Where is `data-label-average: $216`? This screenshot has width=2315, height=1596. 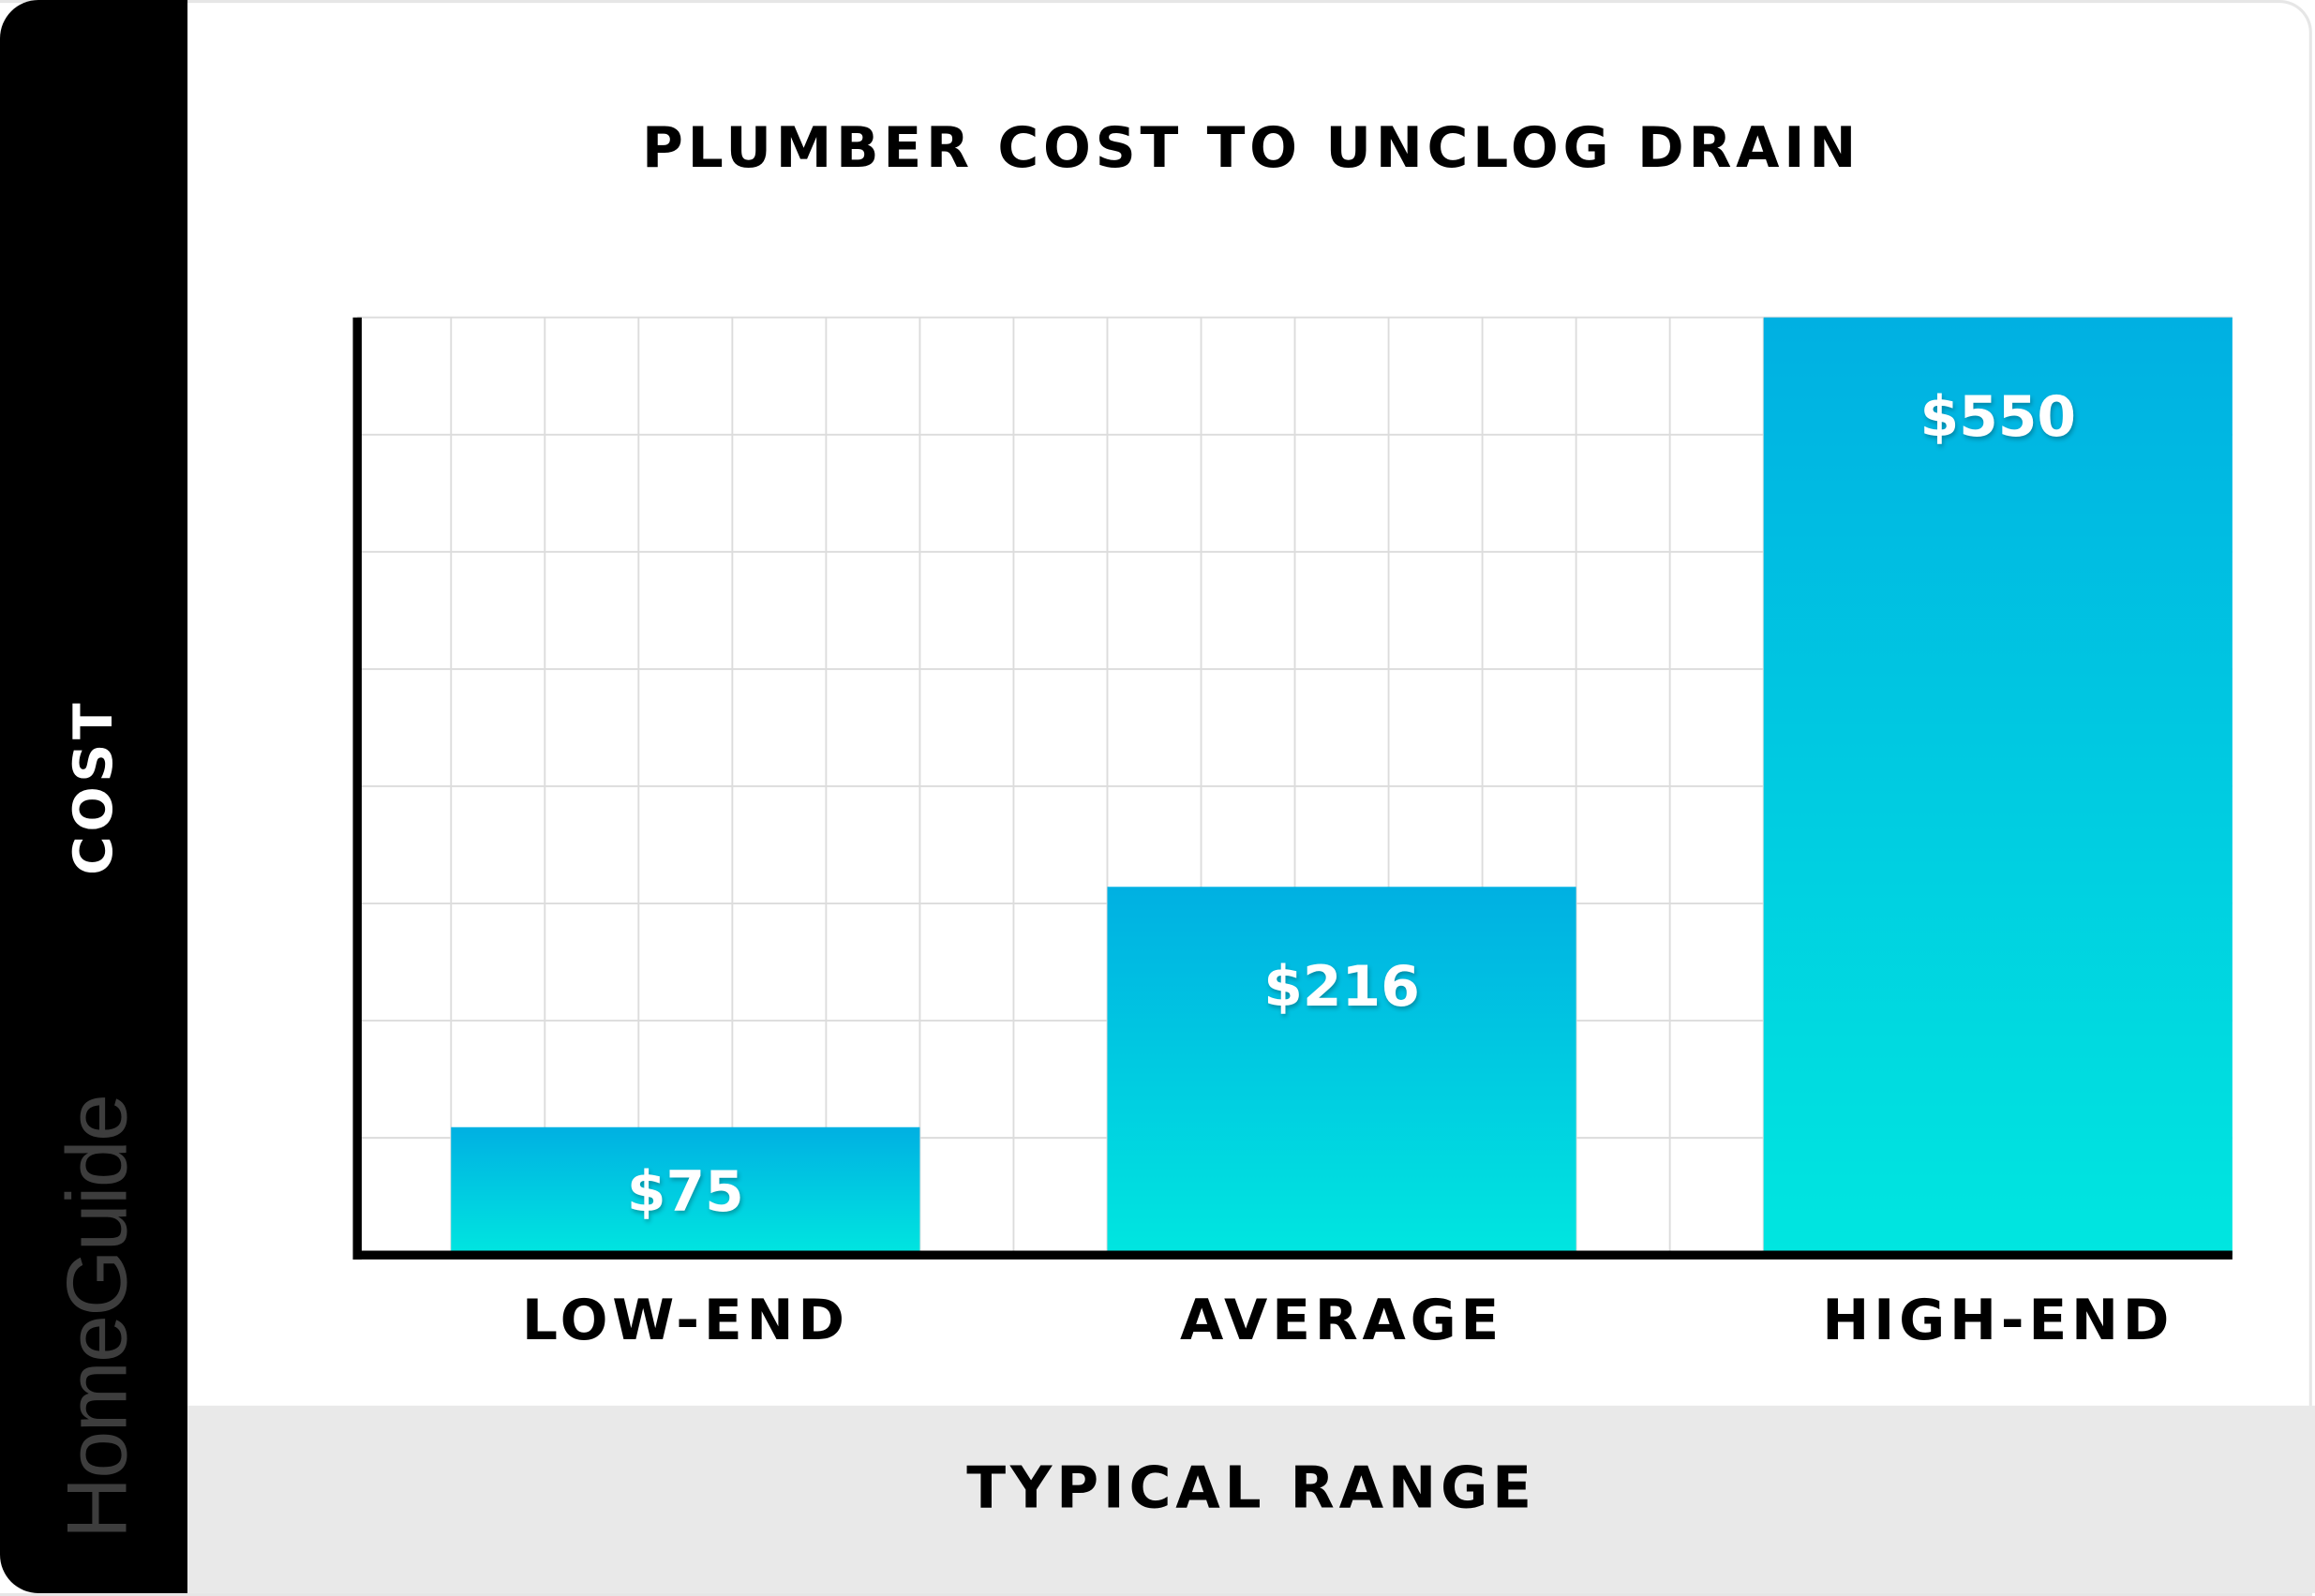 data-label-average: $216 is located at coordinates (1342, 986).